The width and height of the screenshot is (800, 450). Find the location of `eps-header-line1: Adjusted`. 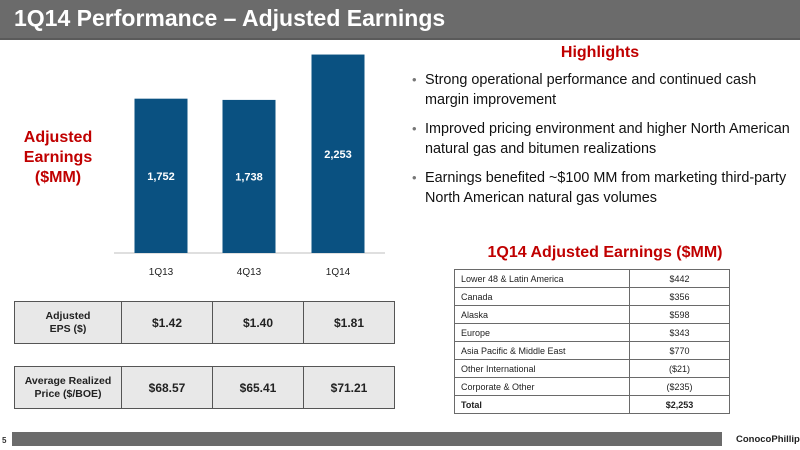

eps-header-line1: Adjusted is located at coordinates (68, 315).